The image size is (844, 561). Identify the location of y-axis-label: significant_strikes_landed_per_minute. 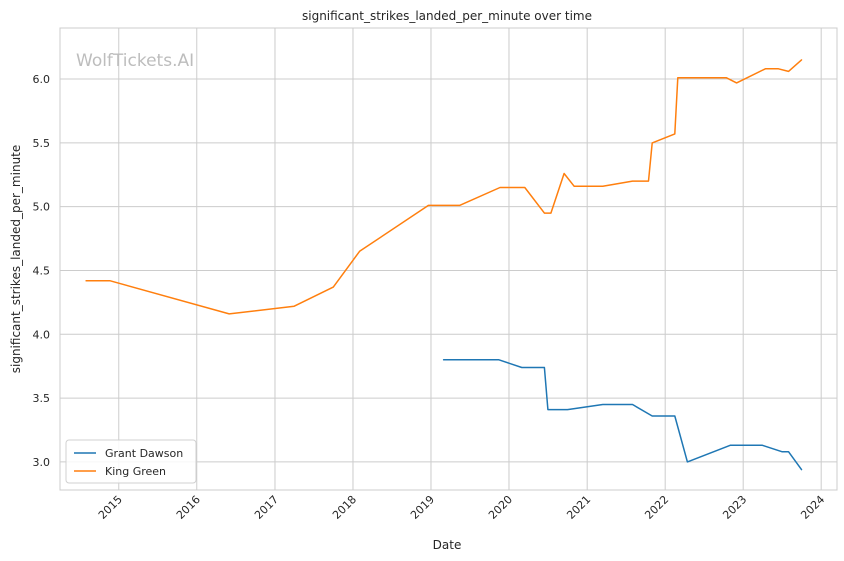
(16, 259).